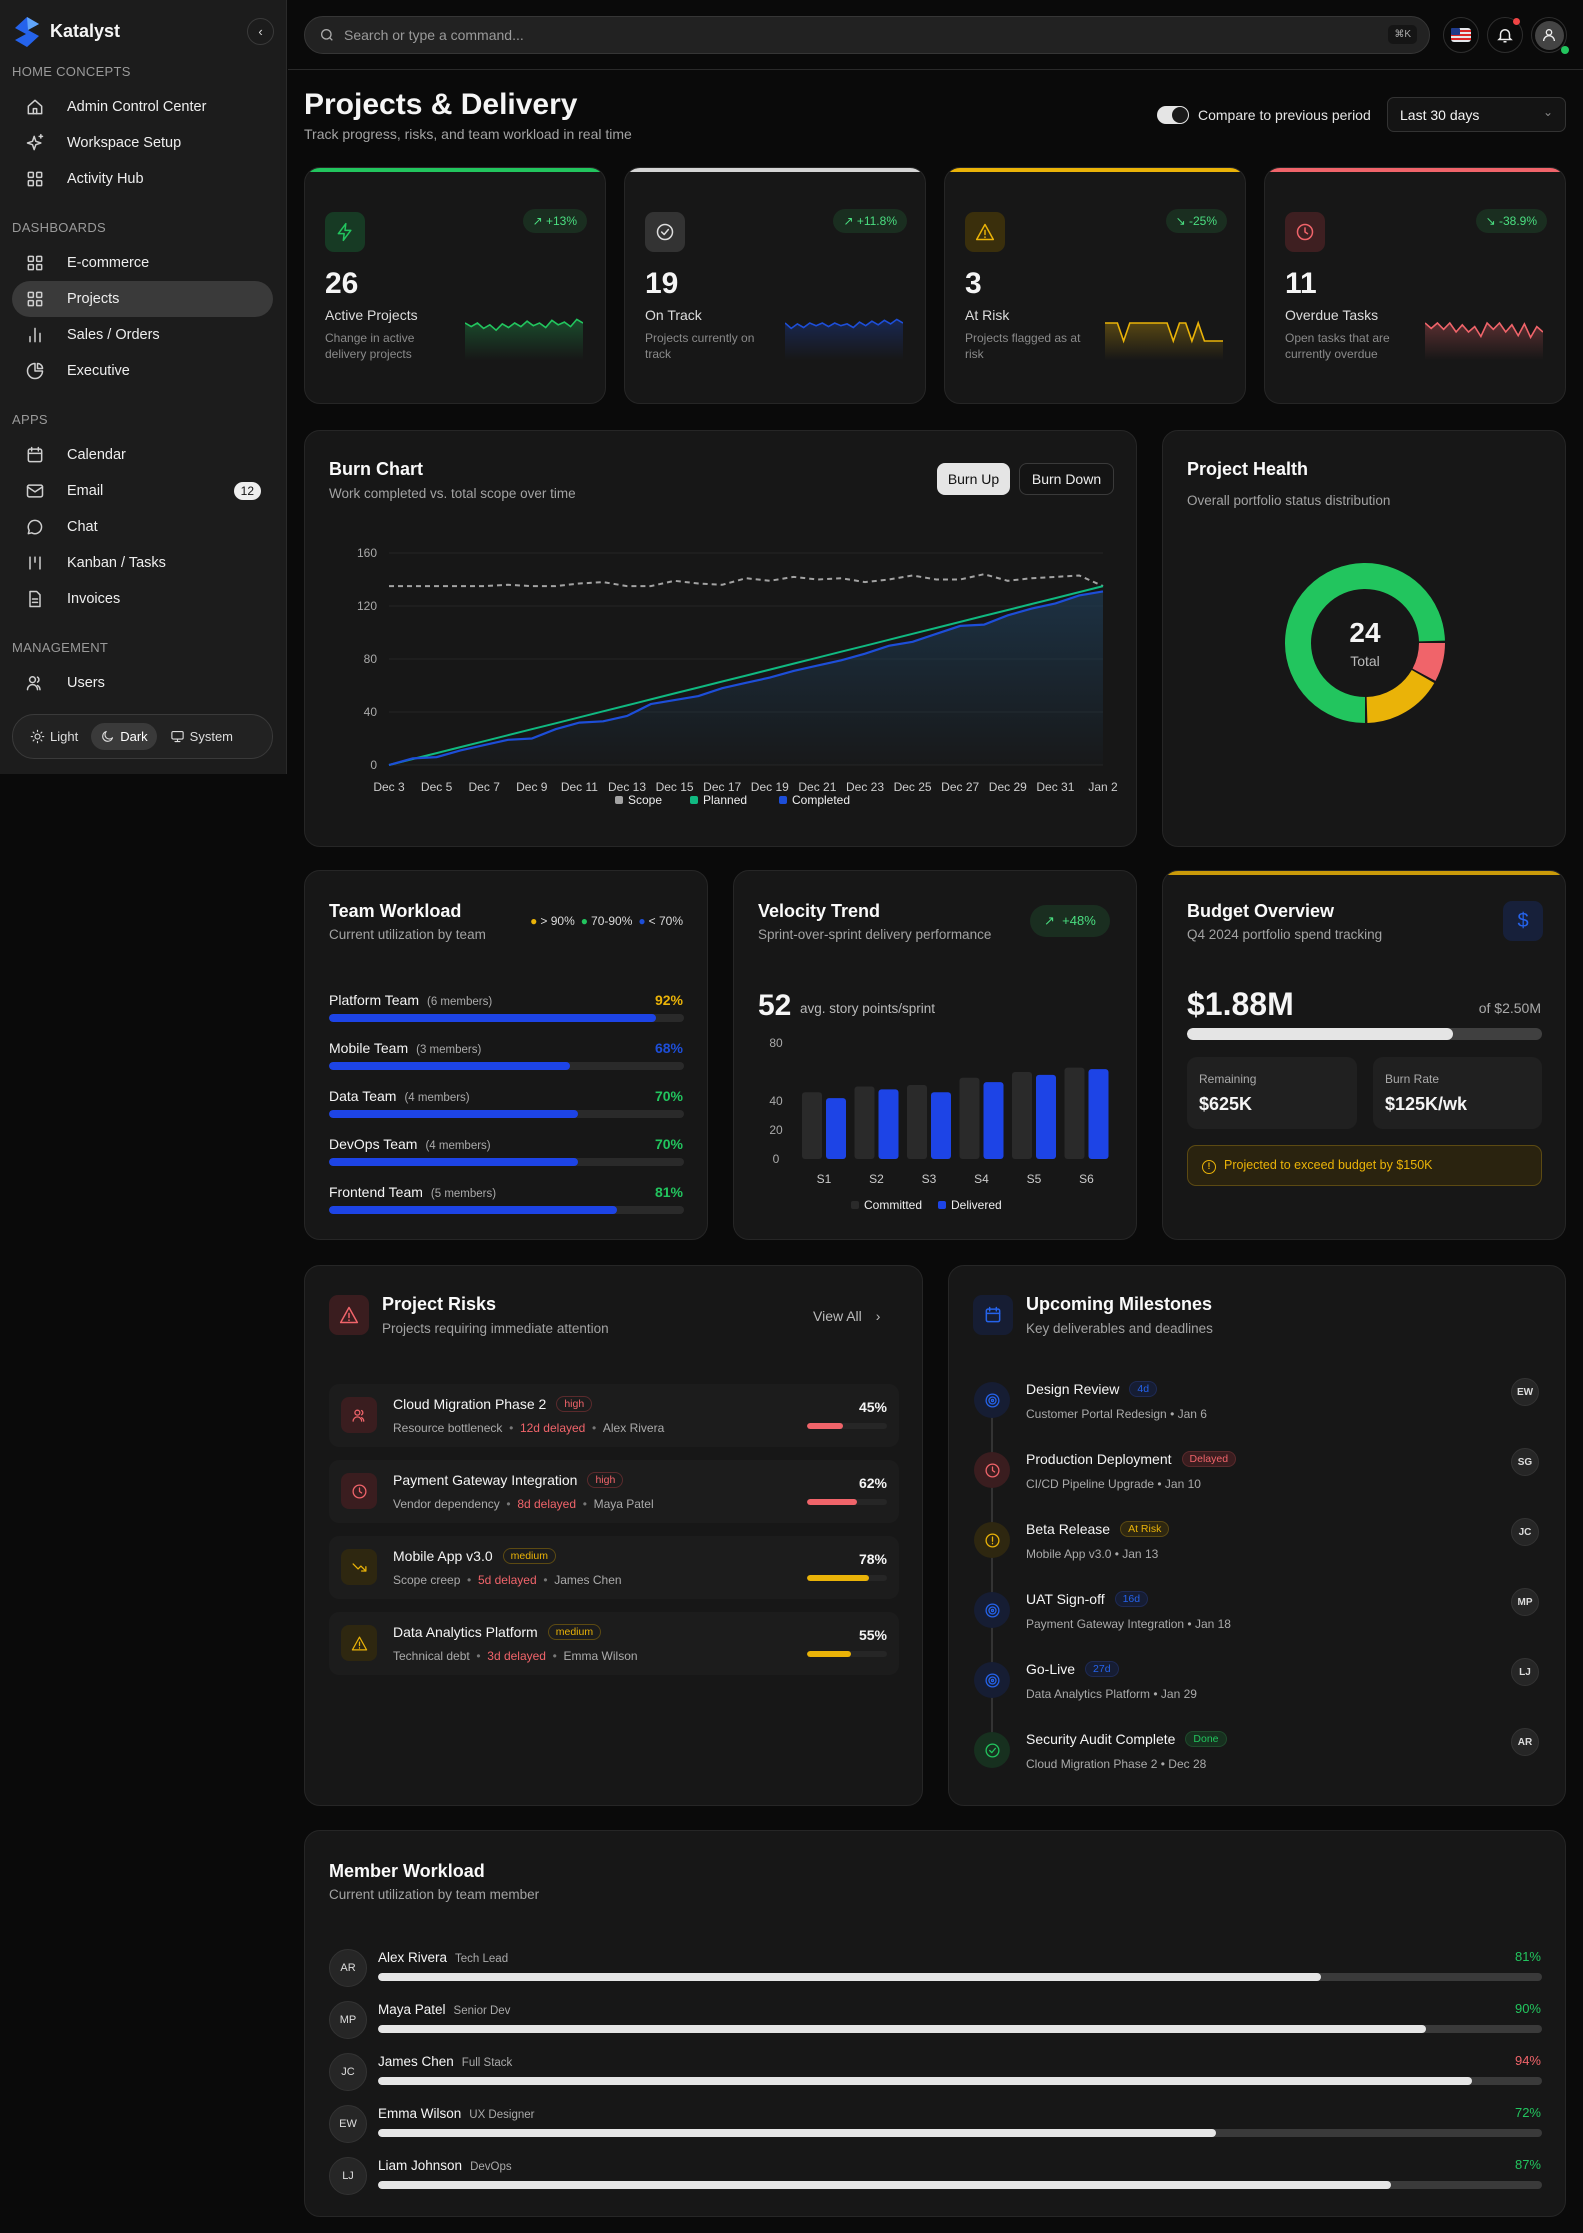 The width and height of the screenshot is (1583, 2233). What do you see at coordinates (437, 1098) in the screenshot?
I see `team-member-count: (4 members)` at bounding box center [437, 1098].